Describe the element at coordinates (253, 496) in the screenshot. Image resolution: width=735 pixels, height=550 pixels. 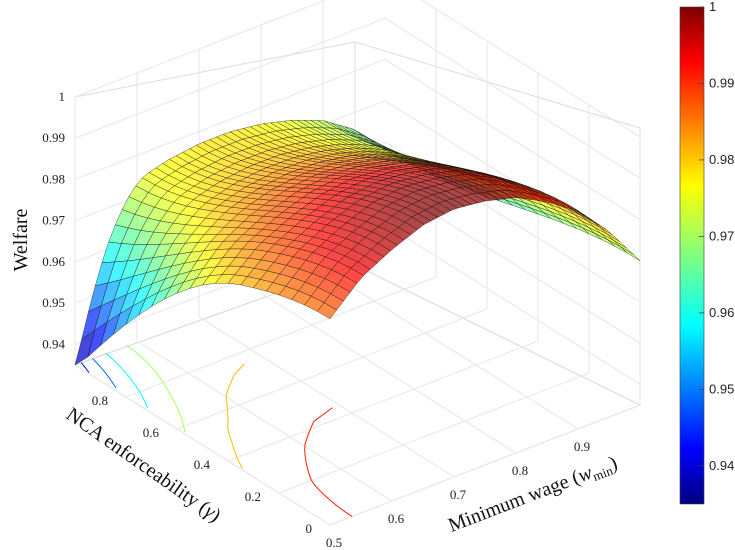
I see `y-tick-label: 0.2` at that location.